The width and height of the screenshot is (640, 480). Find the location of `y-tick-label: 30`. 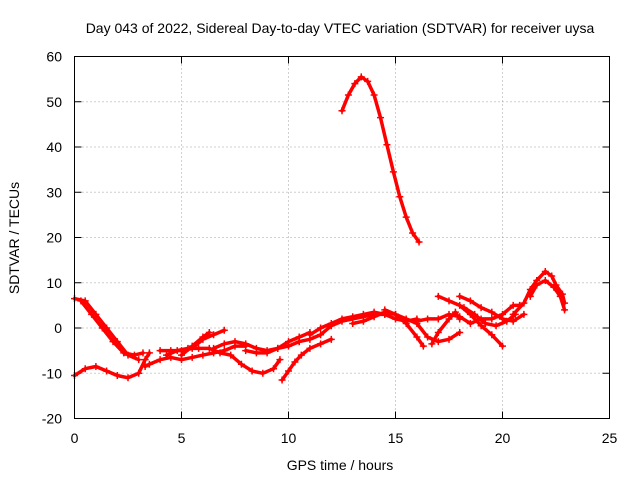

y-tick-label: 30 is located at coordinates (54, 192).